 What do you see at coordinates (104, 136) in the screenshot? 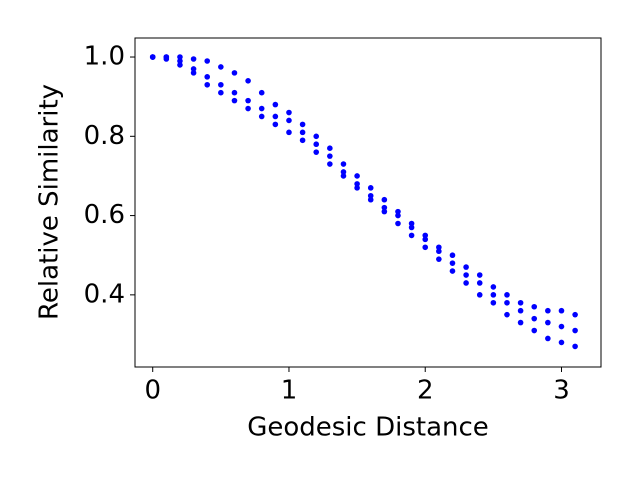
I see `y-tick-label: 0.8` at bounding box center [104, 136].